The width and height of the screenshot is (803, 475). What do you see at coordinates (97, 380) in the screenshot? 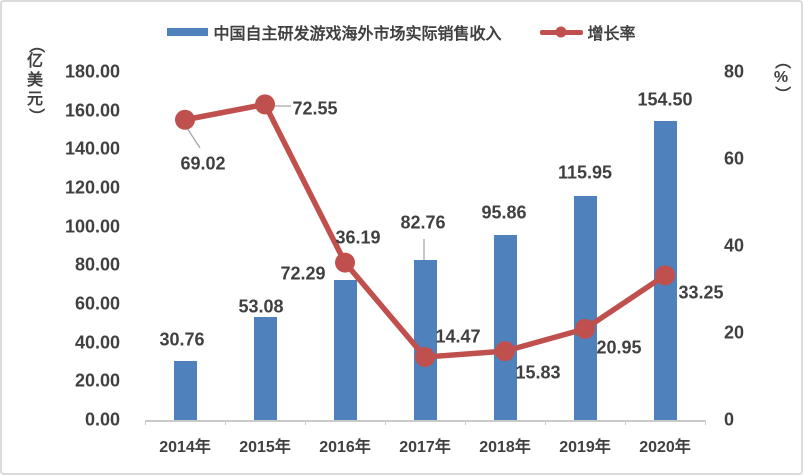
I see `left-axis-tick-label: 20.00` at bounding box center [97, 380].